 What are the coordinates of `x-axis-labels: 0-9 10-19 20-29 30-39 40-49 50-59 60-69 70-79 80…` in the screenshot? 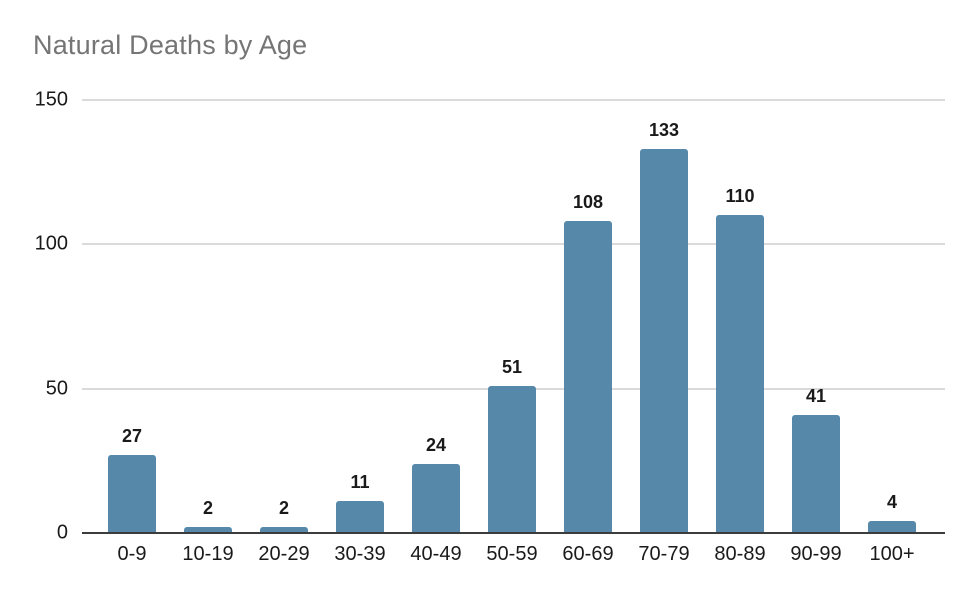 It's located at (512, 554).